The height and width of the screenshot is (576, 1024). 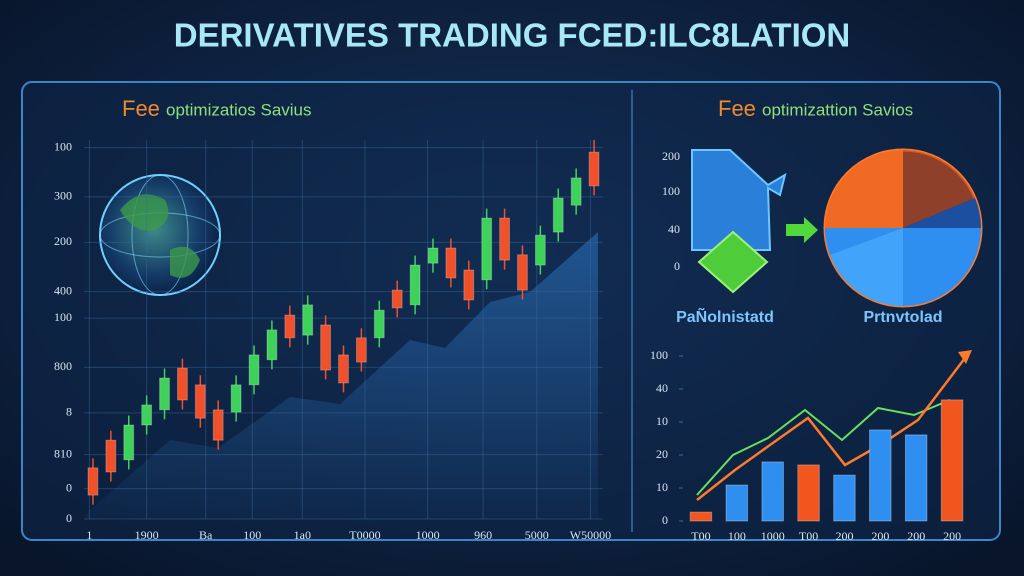 I want to click on bar-trend-orange, so click(x=831, y=429).